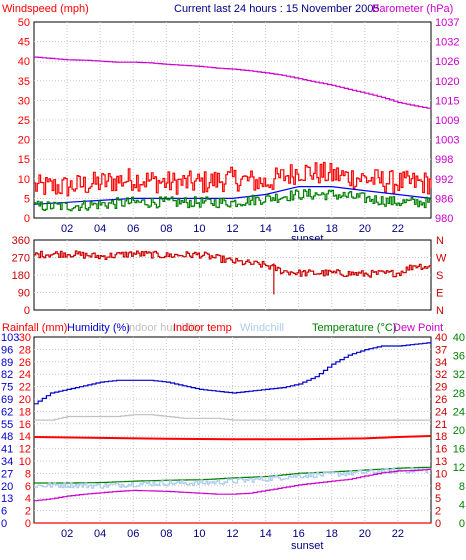  Describe the element at coordinates (459, 412) in the screenshot. I see `y-tick-temp2: 24` at that location.